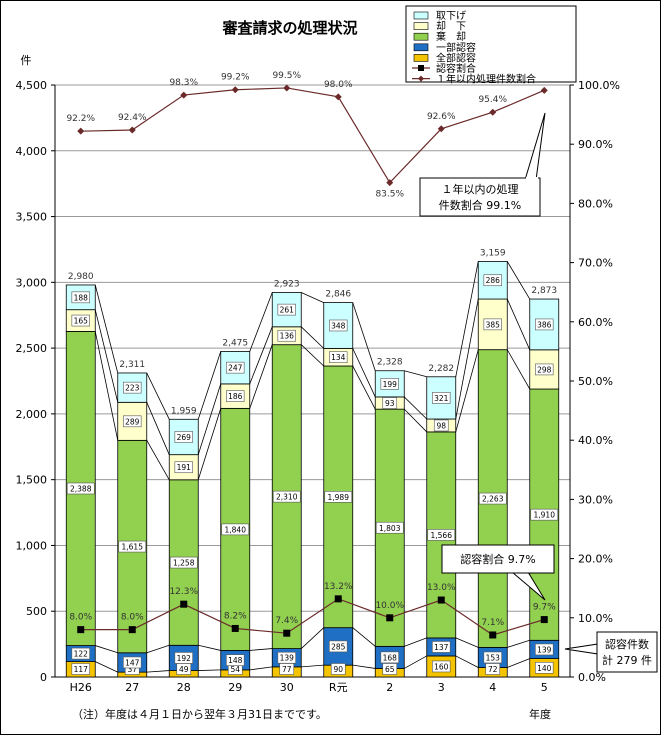 The image size is (663, 737). I want to click on segment-value-label: 385, so click(493, 324).